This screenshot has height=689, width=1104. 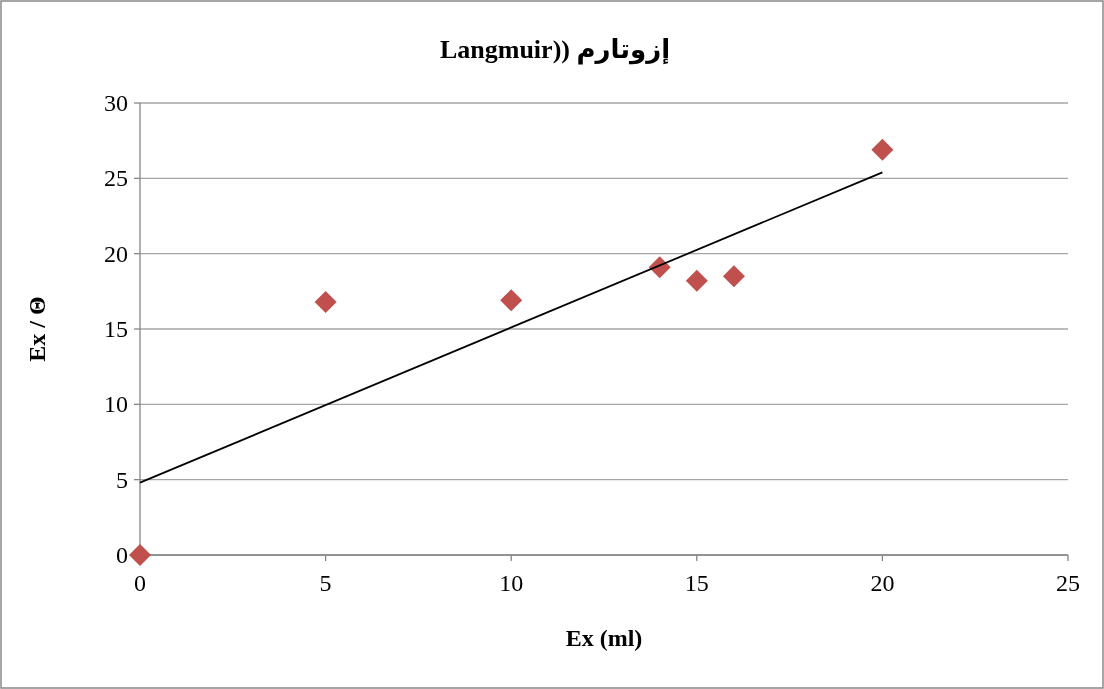 What do you see at coordinates (555, 50) in the screenshot?
I see `chart-title: إزوتارم ((Langmuir` at bounding box center [555, 50].